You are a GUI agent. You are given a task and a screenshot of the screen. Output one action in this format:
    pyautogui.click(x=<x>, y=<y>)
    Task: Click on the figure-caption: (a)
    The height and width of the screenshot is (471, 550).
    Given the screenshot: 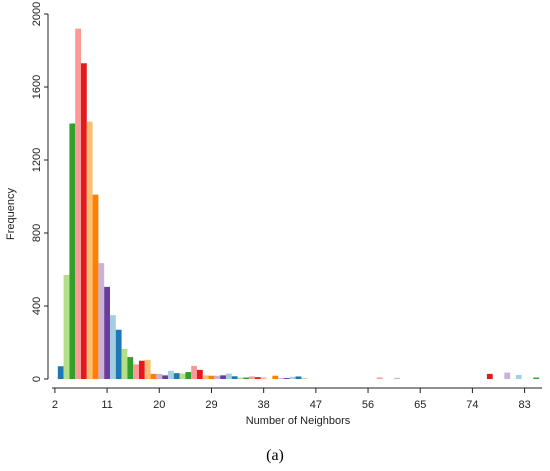 What is the action you would take?
    pyautogui.click(x=275, y=455)
    